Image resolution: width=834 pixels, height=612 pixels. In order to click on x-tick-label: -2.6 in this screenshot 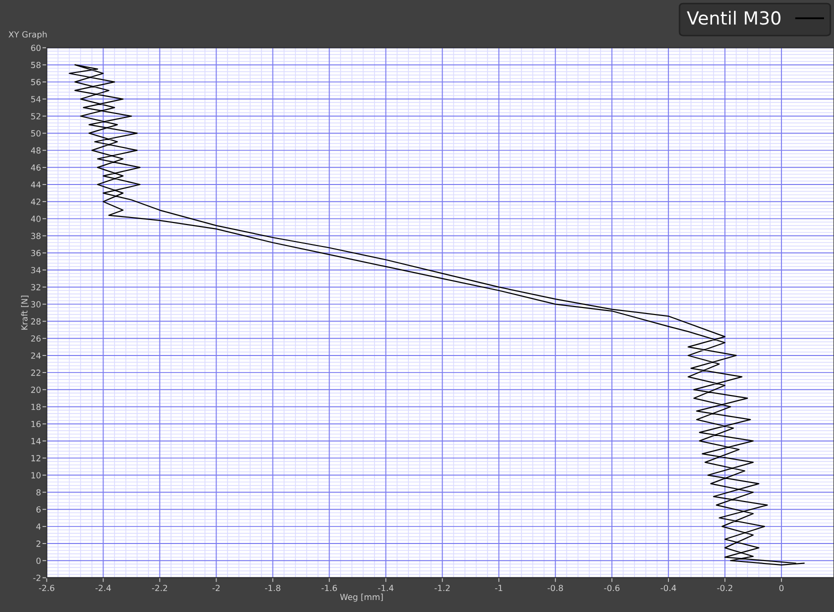, I will do `click(46, 588)`.